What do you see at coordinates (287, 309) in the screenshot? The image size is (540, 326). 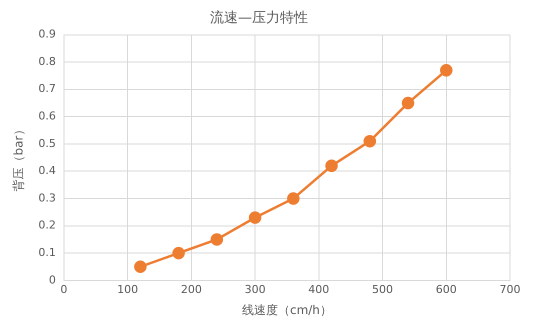 I see `x-axis-title: 线速度（cm/h）` at bounding box center [287, 309].